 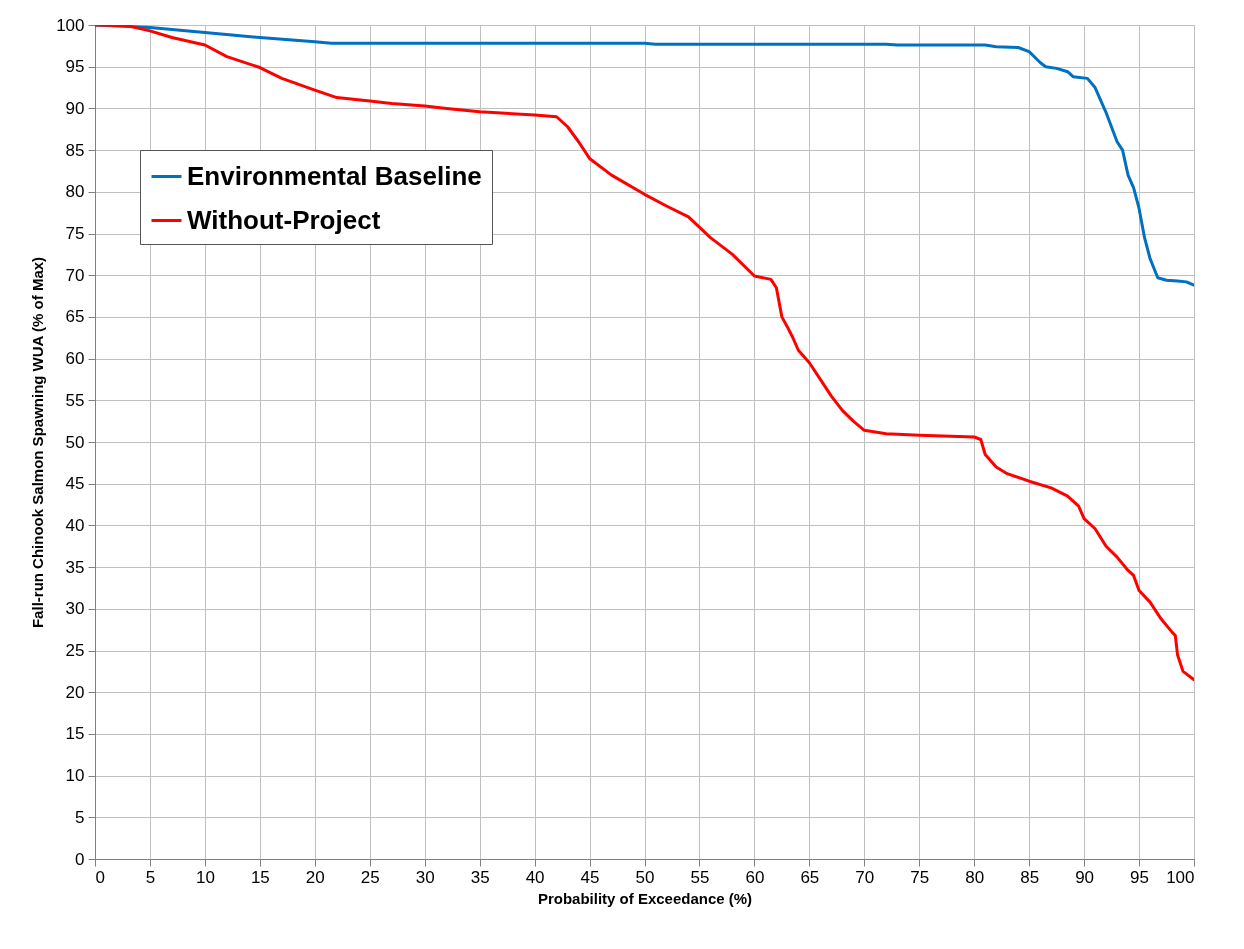 What do you see at coordinates (75, 233) in the screenshot?
I see `y-tick-label: 75` at bounding box center [75, 233].